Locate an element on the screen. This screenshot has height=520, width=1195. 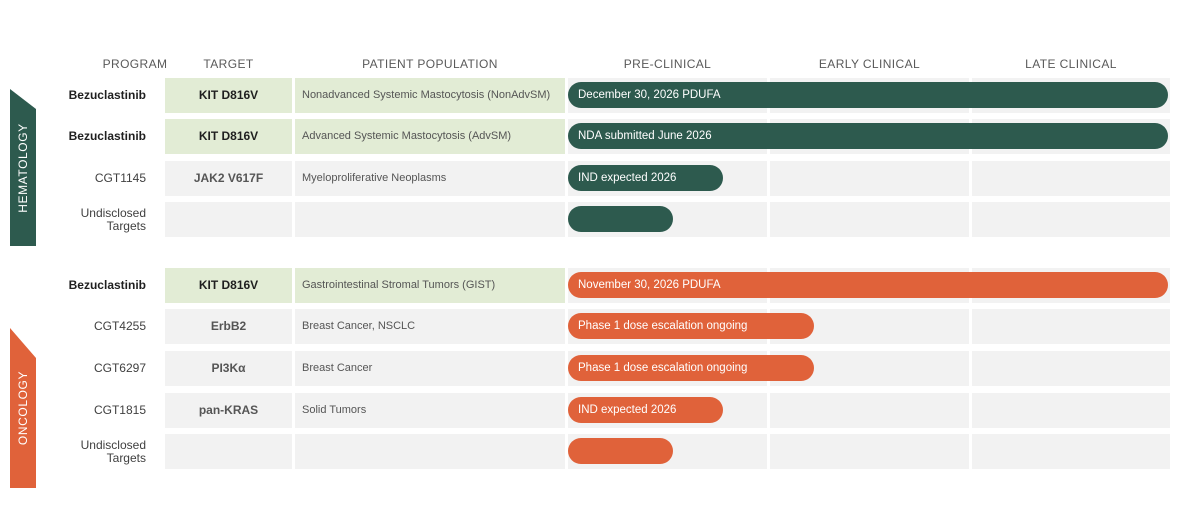
target-name: pan-KRAS is located at coordinates (228, 410).